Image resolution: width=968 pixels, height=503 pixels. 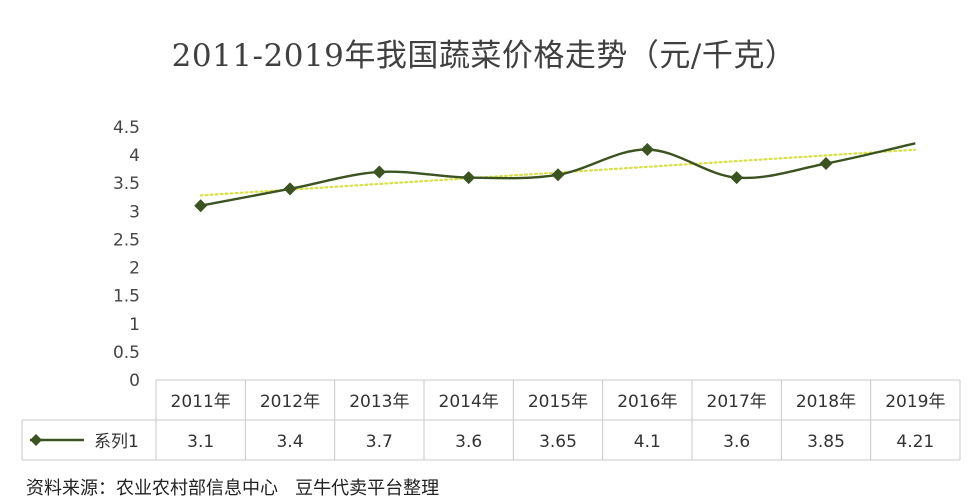 What do you see at coordinates (126, 254) in the screenshot?
I see `y-axis: 0 0.5 1 1.5 2 2.5 3 3.5 4 4.5` at bounding box center [126, 254].